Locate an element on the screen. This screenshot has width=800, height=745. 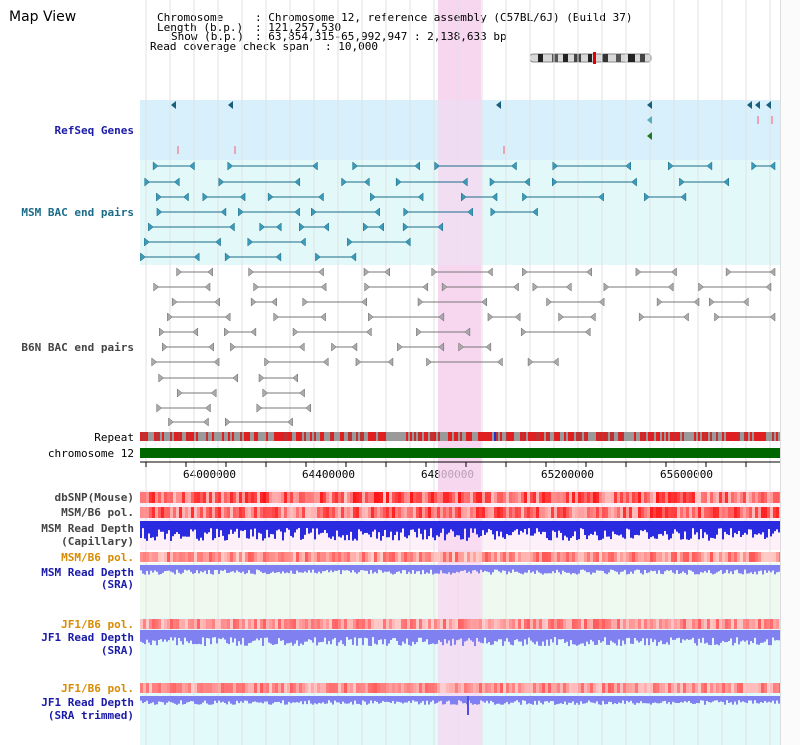
dbsnp-label: dbSNP(Mouse) is located at coordinates (94, 497).